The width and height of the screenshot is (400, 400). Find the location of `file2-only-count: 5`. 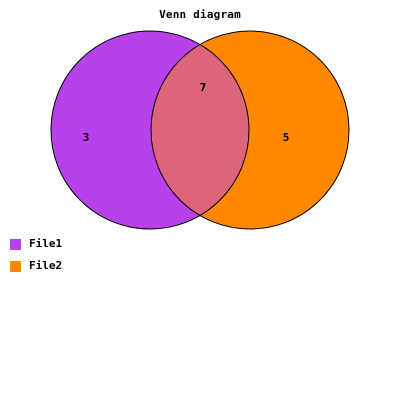

file2-only-count: 5 is located at coordinates (286, 137).